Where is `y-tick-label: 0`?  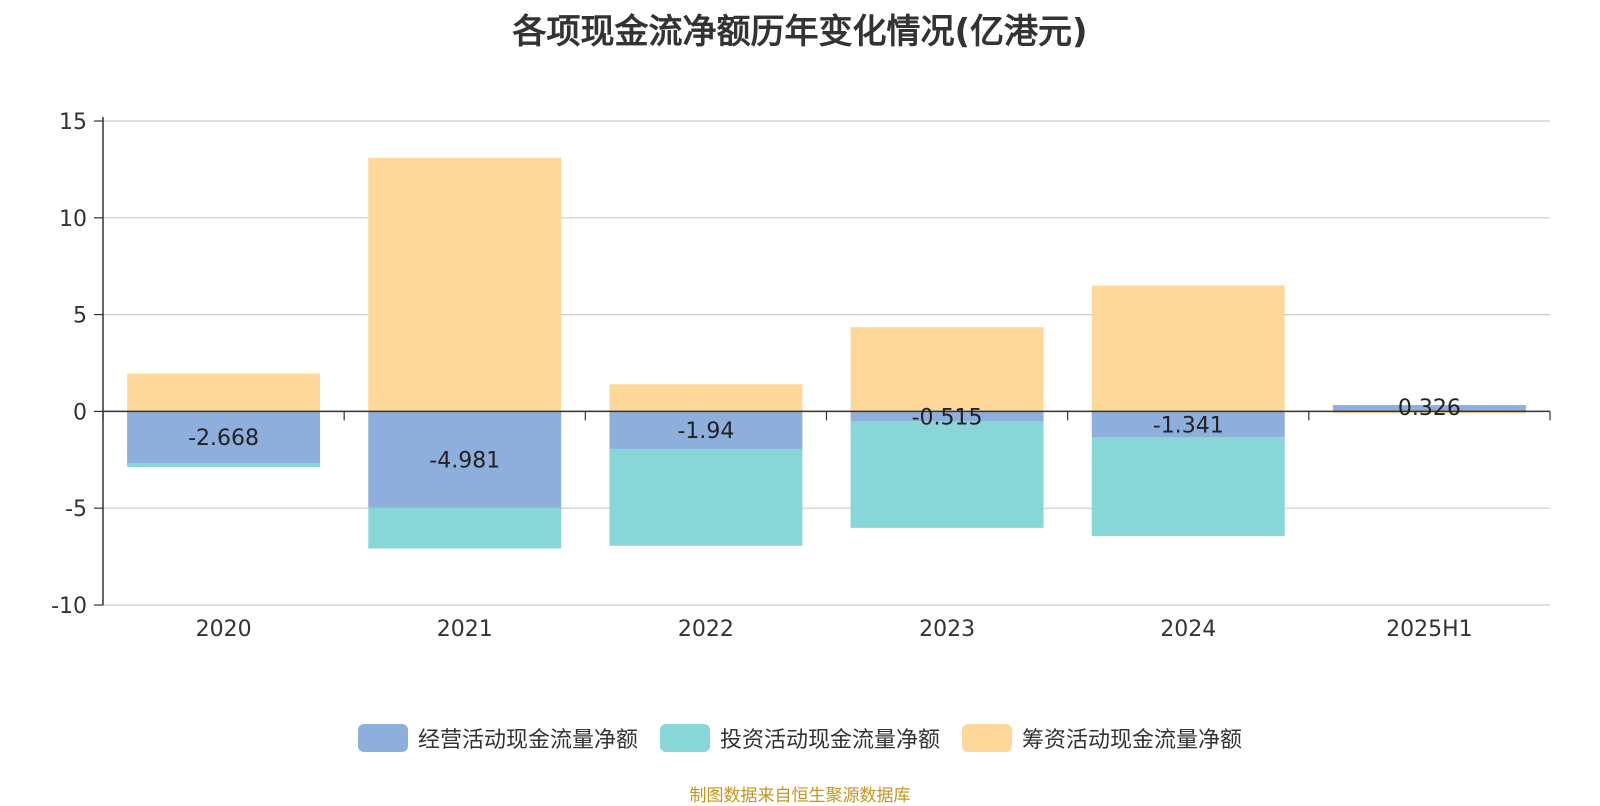 y-tick-label: 0 is located at coordinates (80, 412).